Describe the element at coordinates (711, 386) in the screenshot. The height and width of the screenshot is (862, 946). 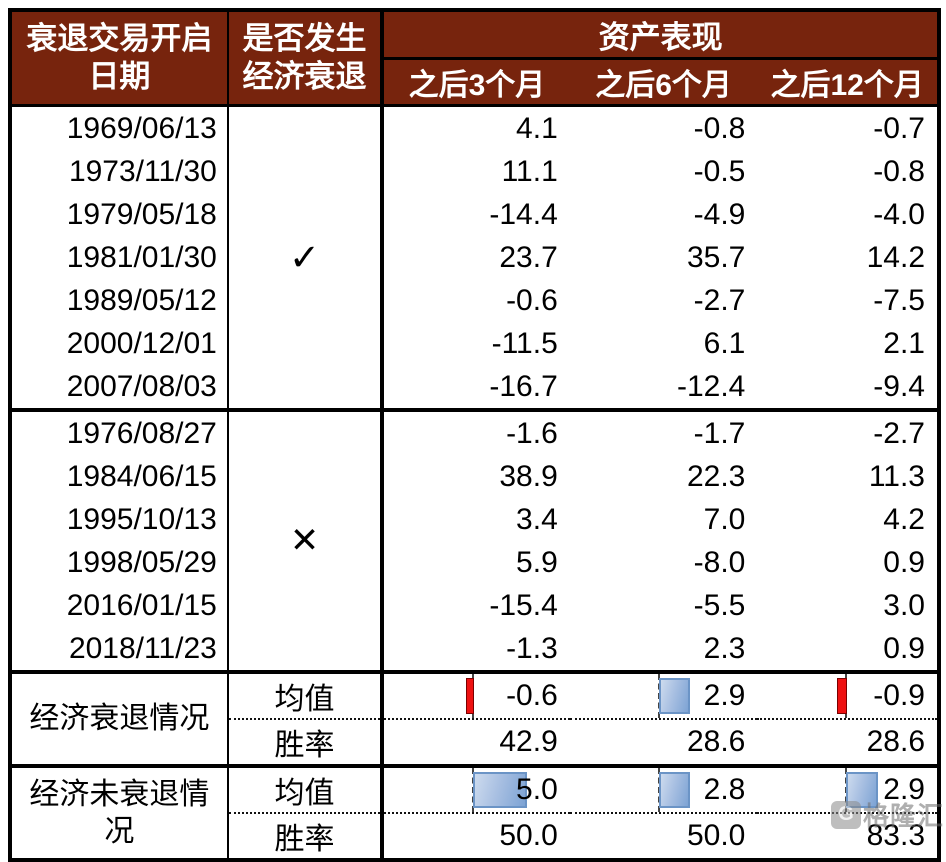
I see `value-cell: -12.4` at that location.